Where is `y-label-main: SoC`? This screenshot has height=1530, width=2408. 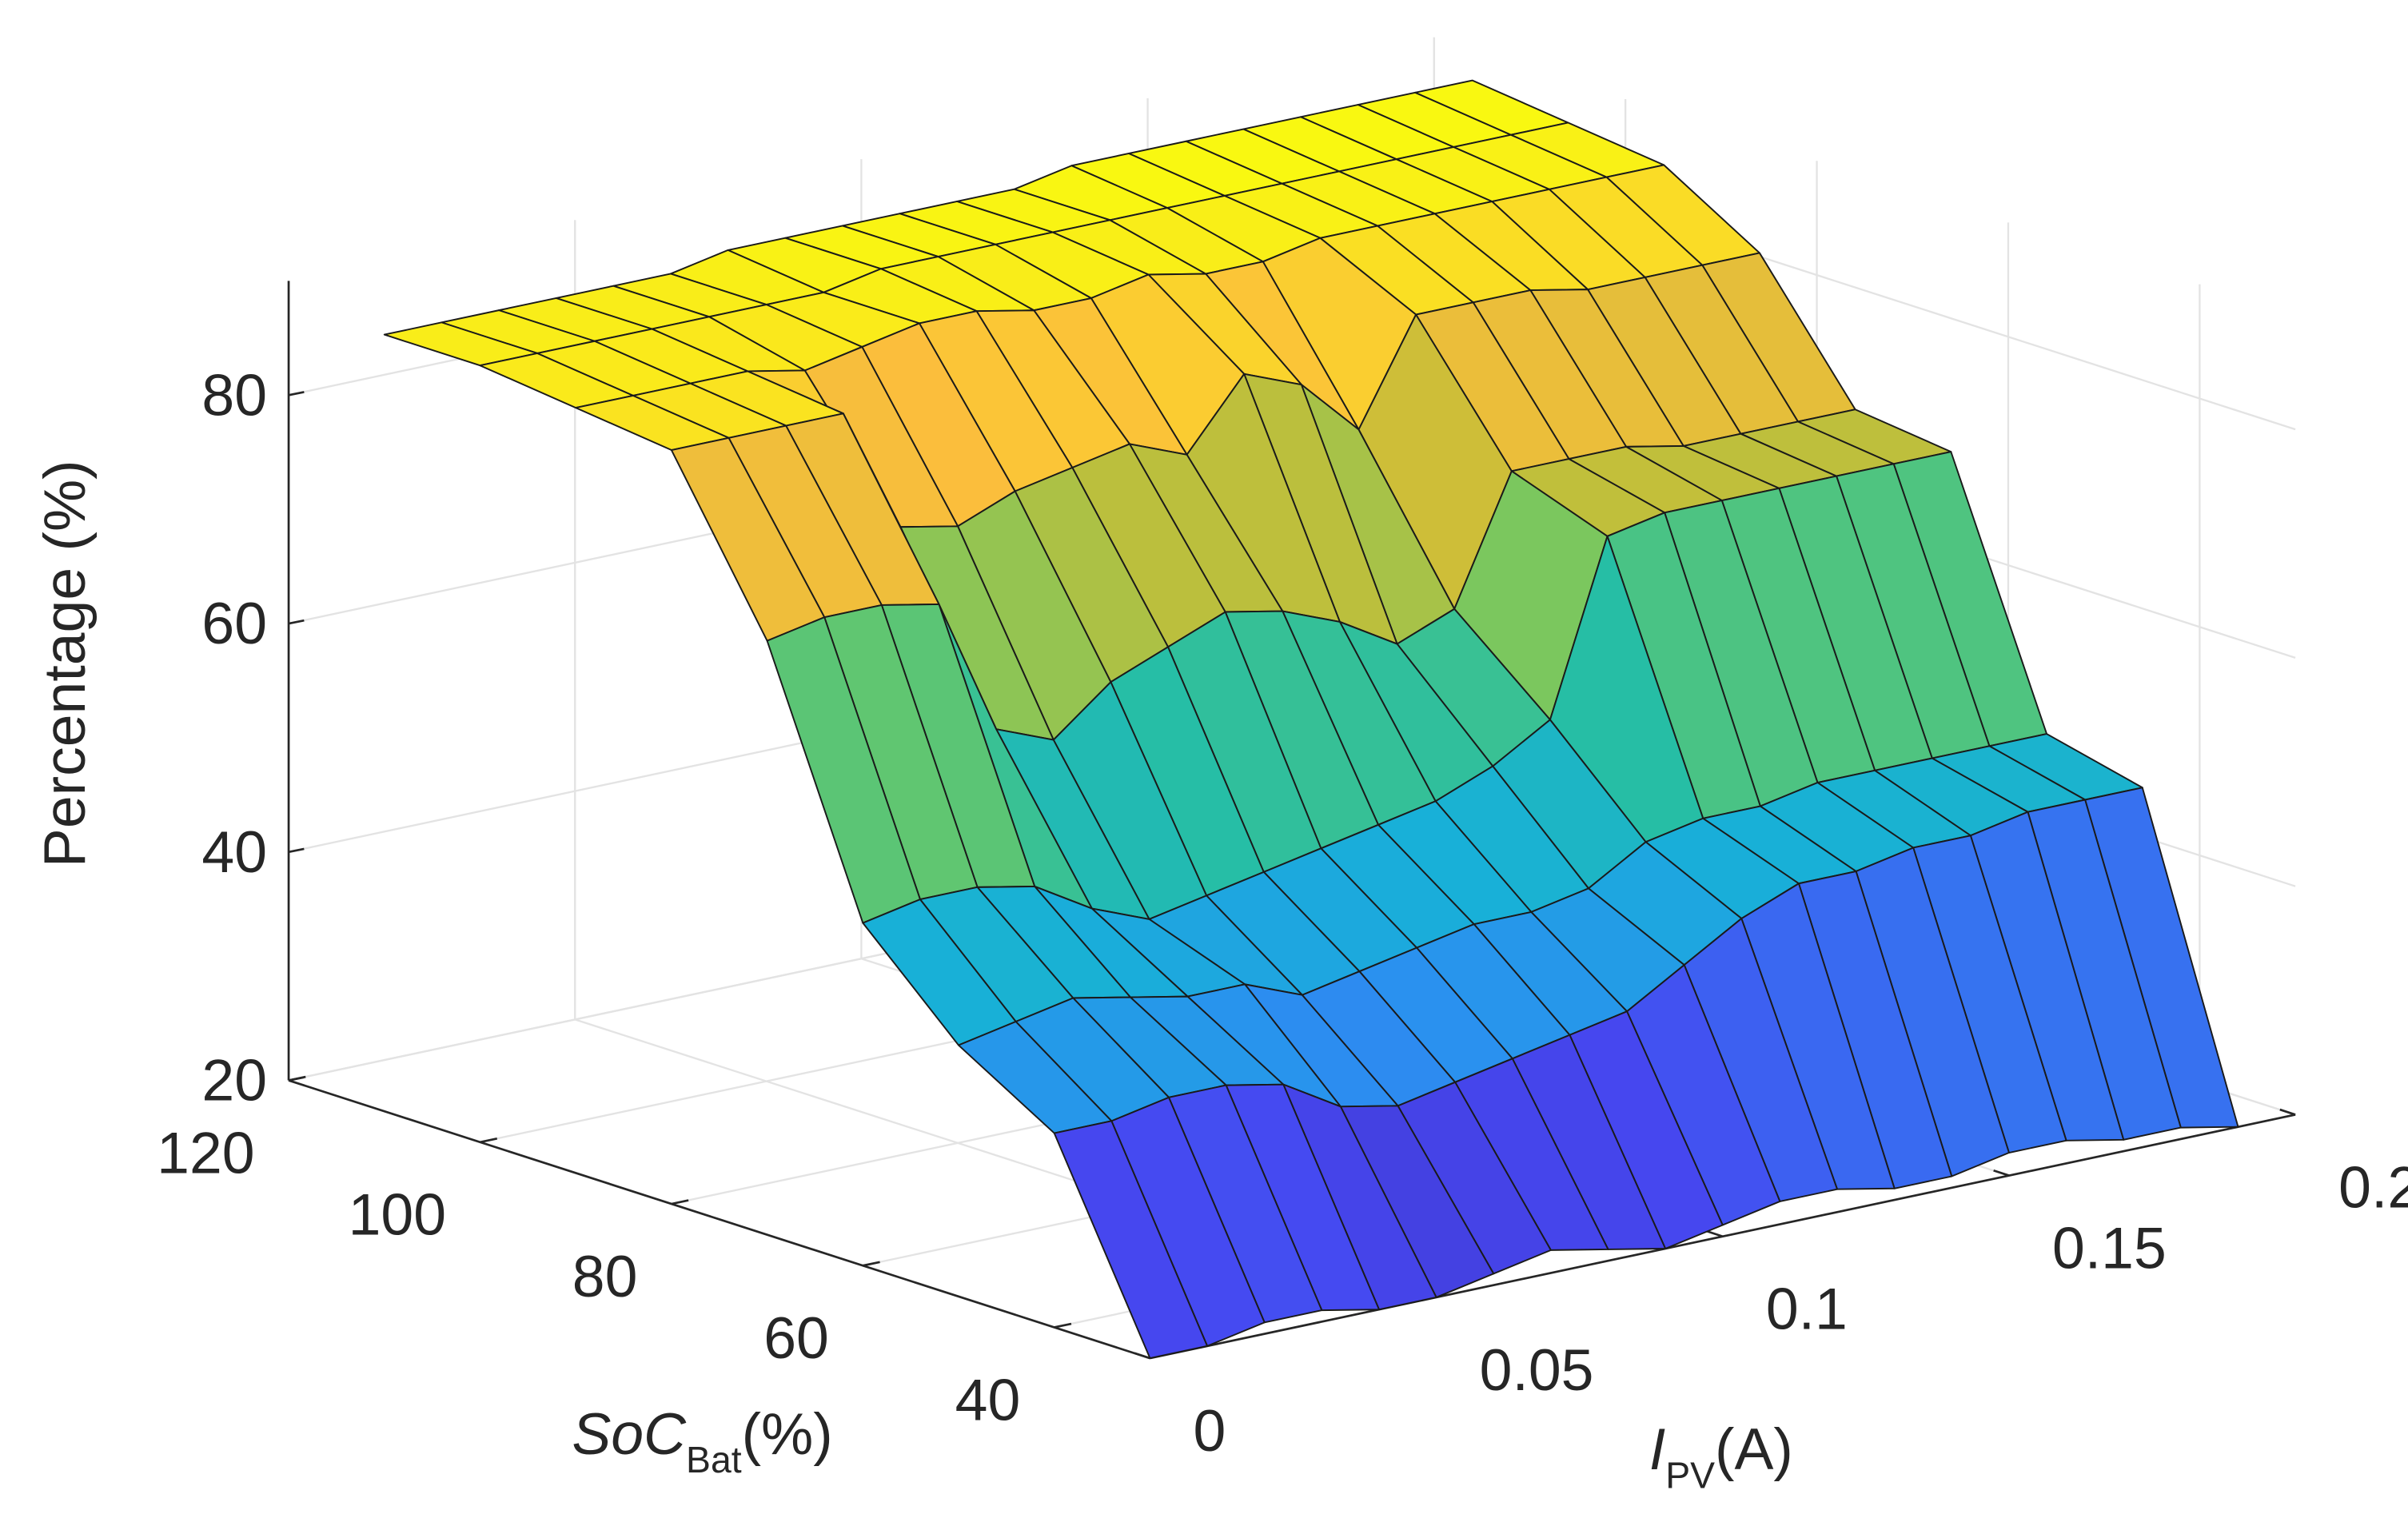
y-label-main: SoC is located at coordinates (629, 1434).